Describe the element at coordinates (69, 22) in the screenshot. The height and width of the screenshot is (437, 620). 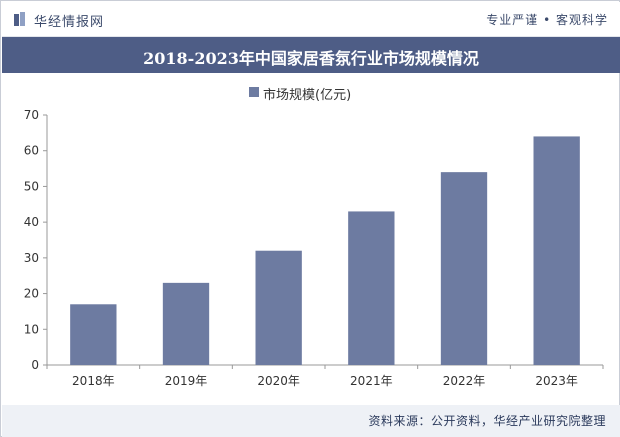
I see `brand-name: 华经情报网` at that location.